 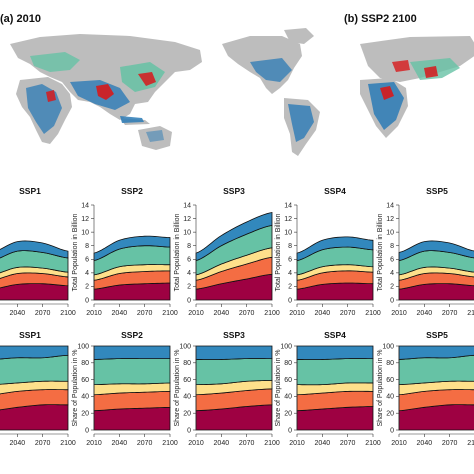 What do you see at coordinates (437, 191) in the screenshot?
I see `panel-title: SSP5` at bounding box center [437, 191].